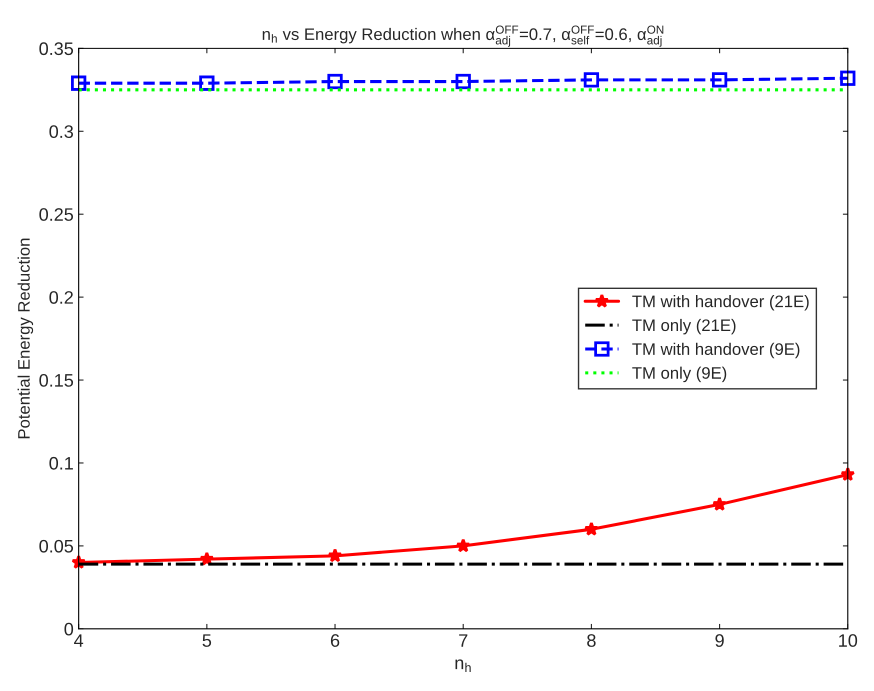  I want to click on x-tick-label: 7, so click(463, 640).